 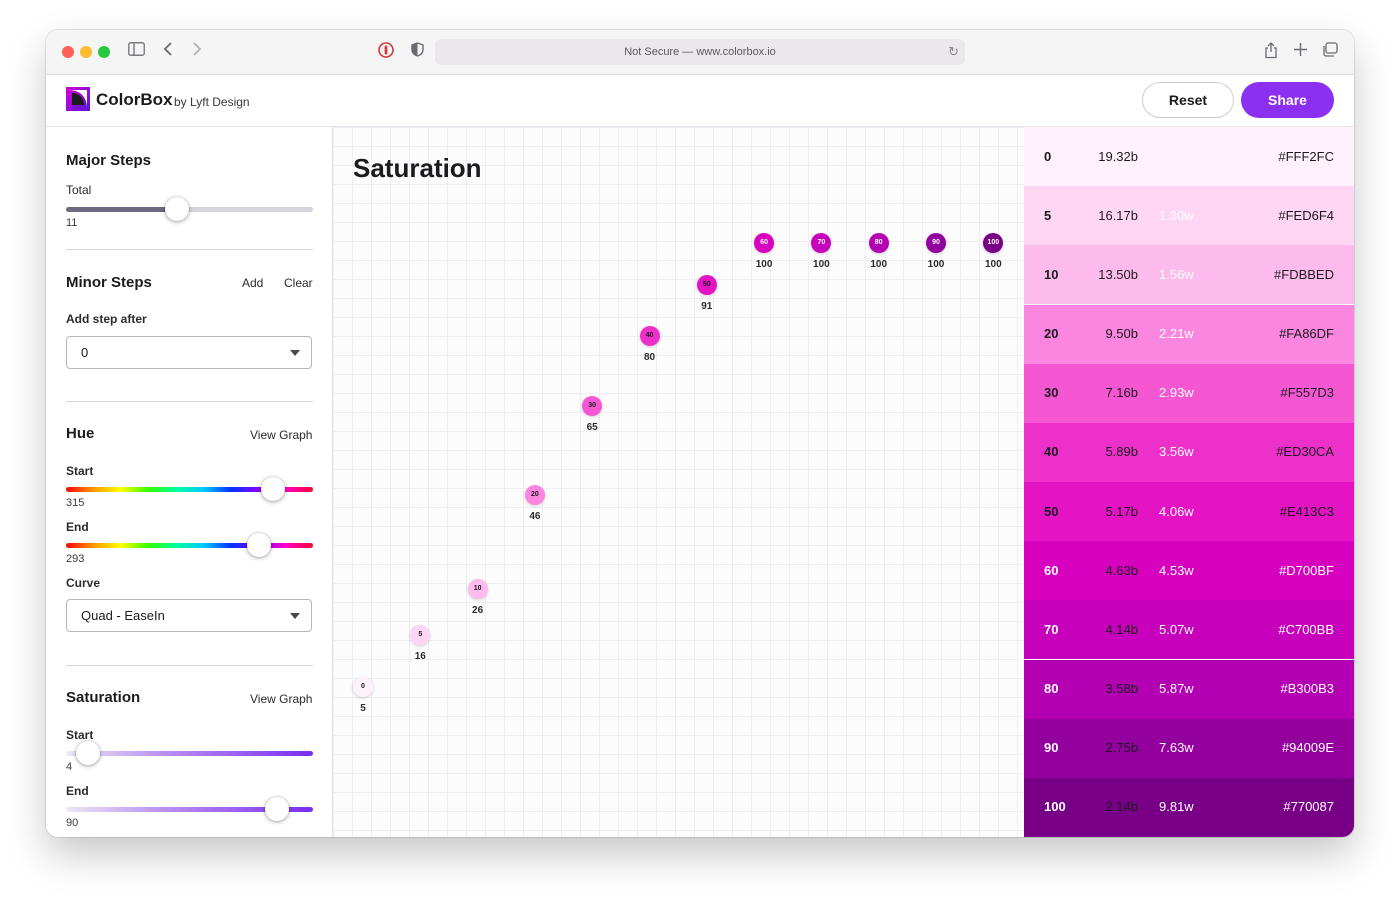 I want to click on swatch-hex: #B300B3, so click(x=1307, y=689).